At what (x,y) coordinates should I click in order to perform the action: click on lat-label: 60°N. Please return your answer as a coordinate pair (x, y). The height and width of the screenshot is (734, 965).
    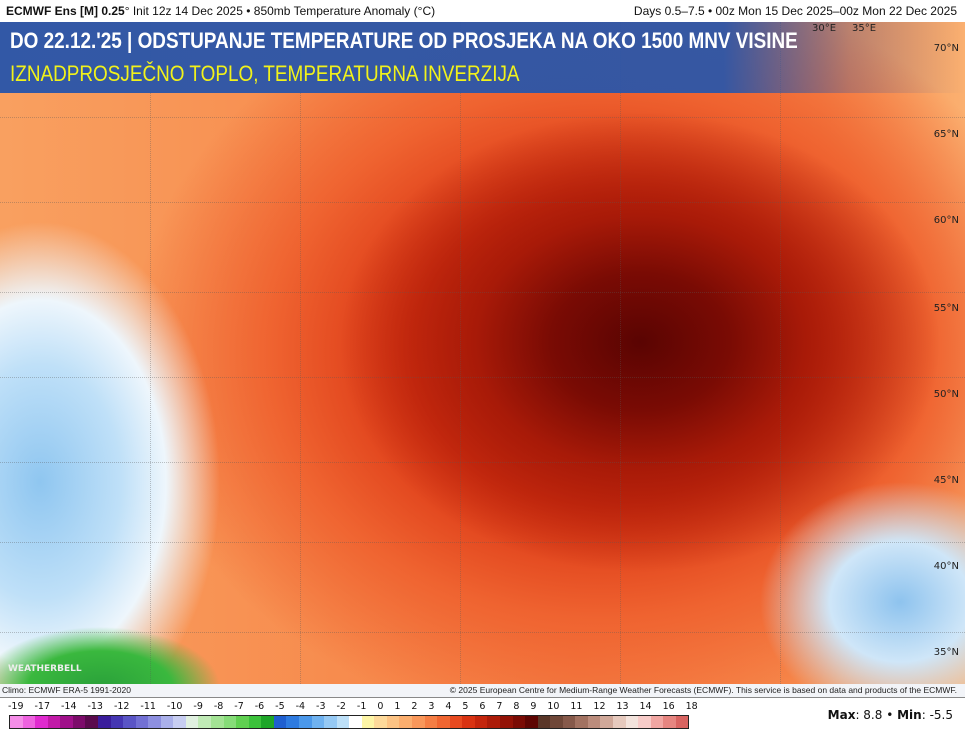
    Looking at the image, I should click on (946, 220).